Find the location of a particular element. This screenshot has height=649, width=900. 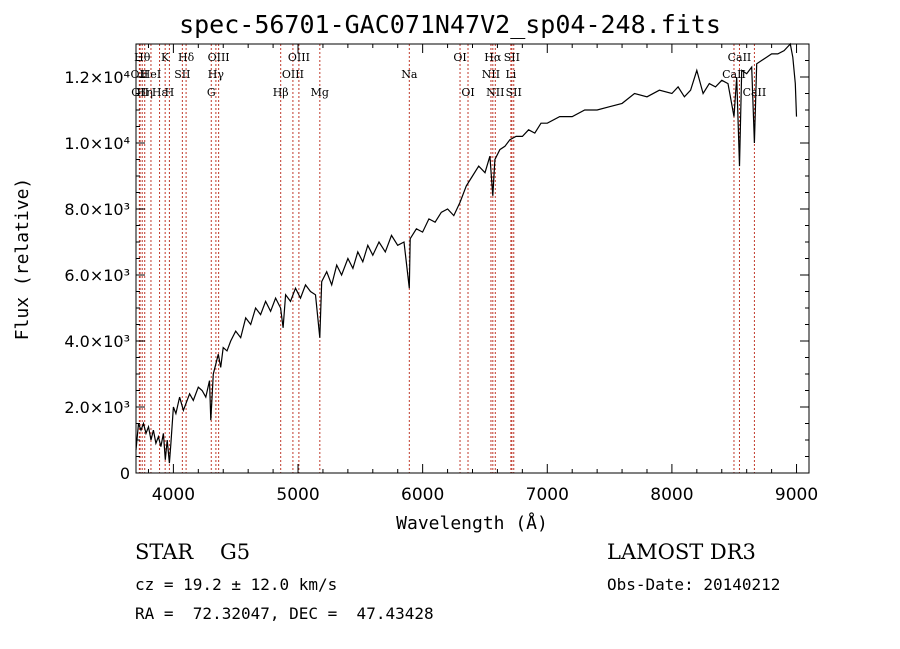

y-tick-label: 1.2×10⁴ is located at coordinates (97, 77).